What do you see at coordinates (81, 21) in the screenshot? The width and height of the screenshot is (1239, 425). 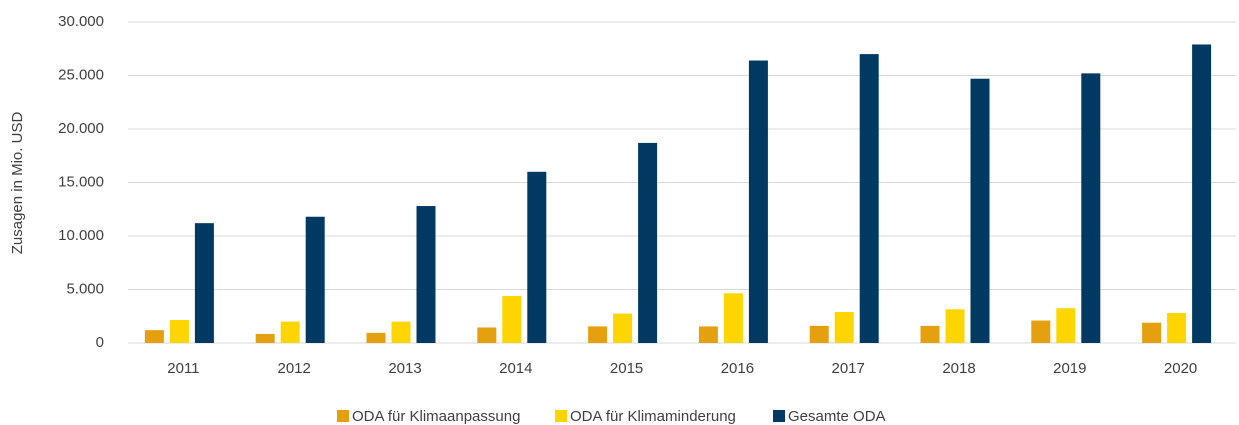 I see `y-tick-label: 30.000` at bounding box center [81, 21].